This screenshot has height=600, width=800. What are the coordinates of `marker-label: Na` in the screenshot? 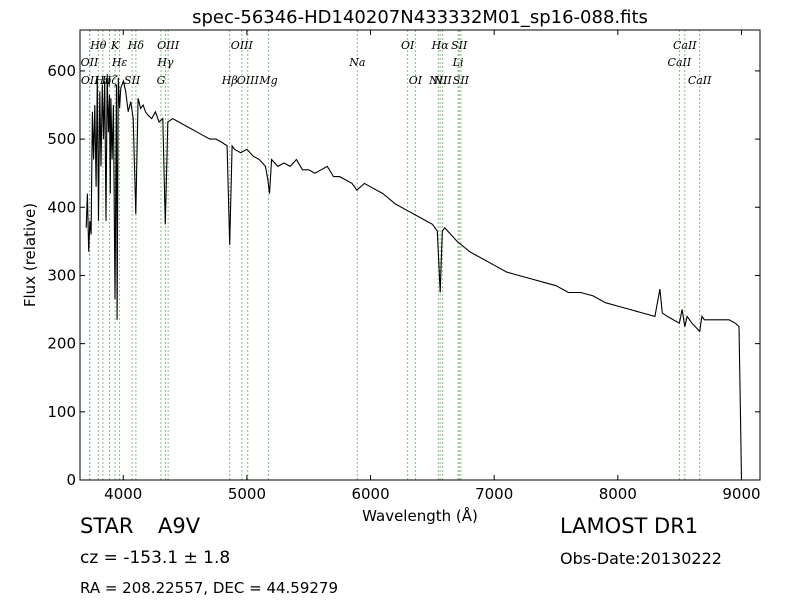 It's located at (356, 62).